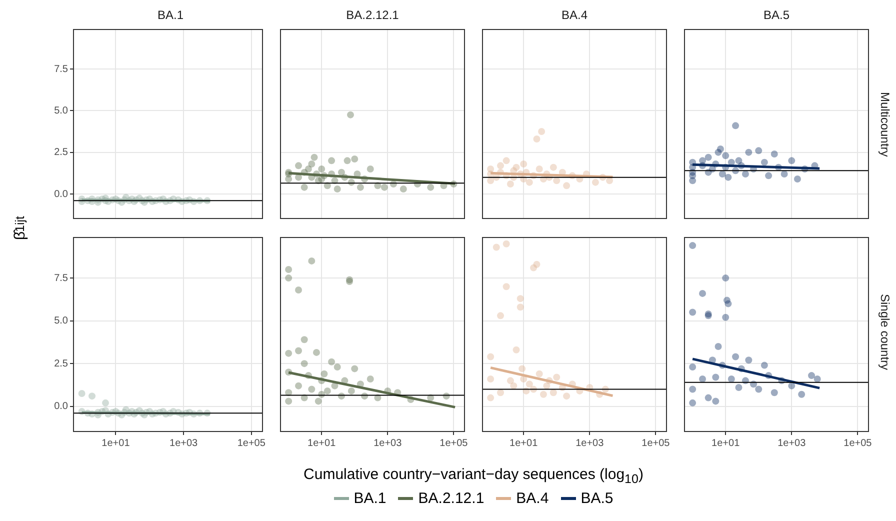  I want to click on chart-title: BA.1, so click(170, 15).